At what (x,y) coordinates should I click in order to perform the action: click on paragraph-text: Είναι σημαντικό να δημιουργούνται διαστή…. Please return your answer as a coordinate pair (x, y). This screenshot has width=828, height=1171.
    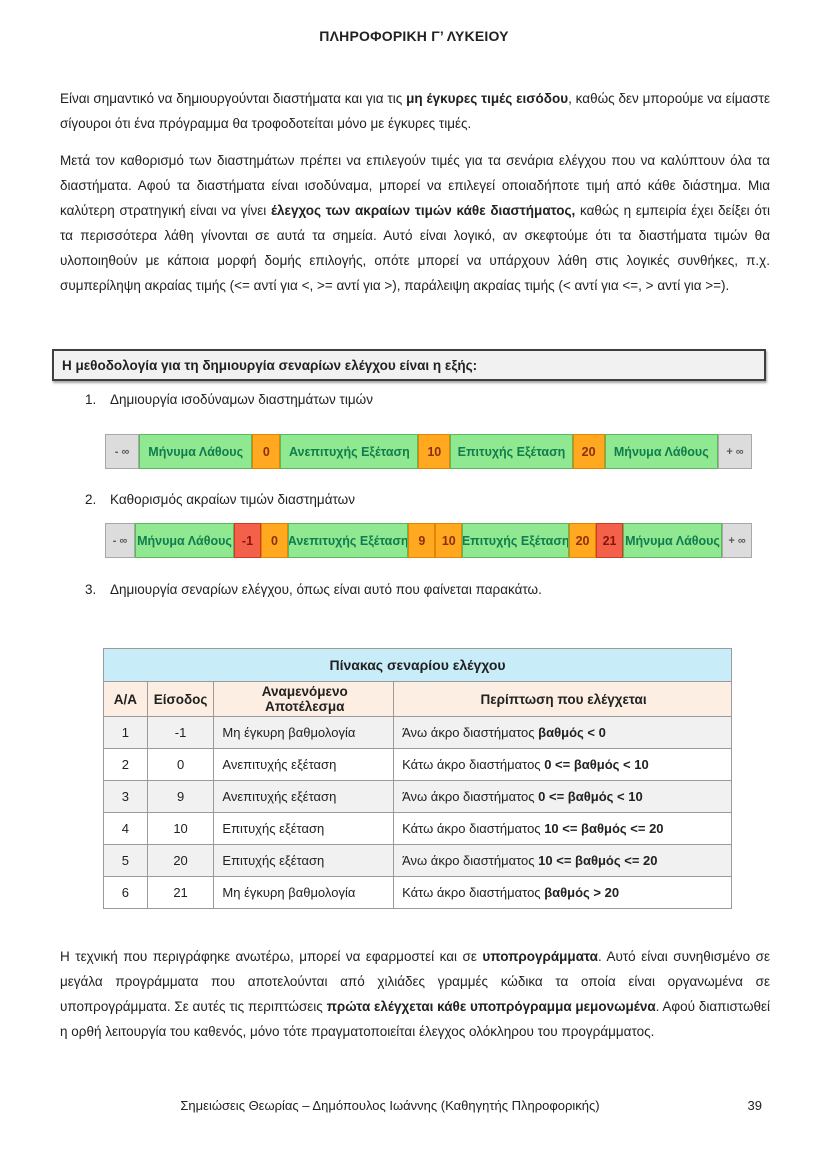
    Looking at the image, I should click on (233, 98).